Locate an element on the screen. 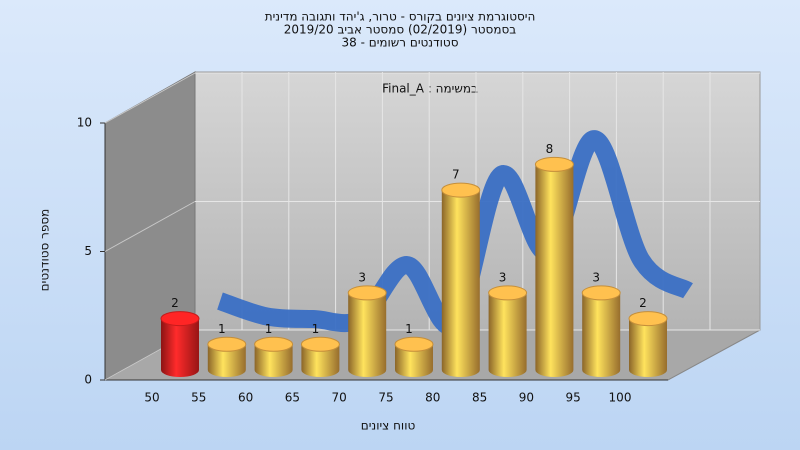 This screenshot has height=450, width=800. y-tick-label: 5 is located at coordinates (88, 251).